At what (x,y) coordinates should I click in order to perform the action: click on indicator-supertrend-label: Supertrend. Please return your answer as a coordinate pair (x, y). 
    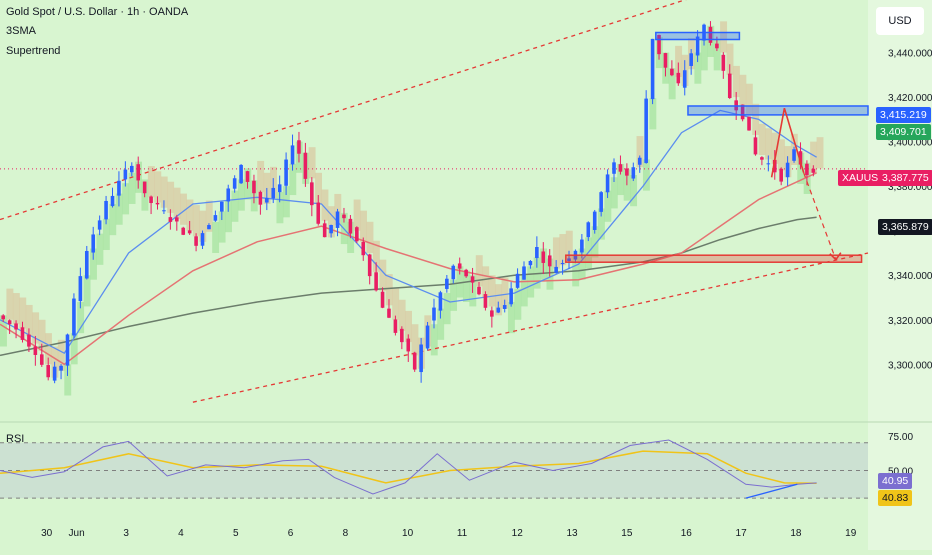
    Looking at the image, I should click on (33, 51).